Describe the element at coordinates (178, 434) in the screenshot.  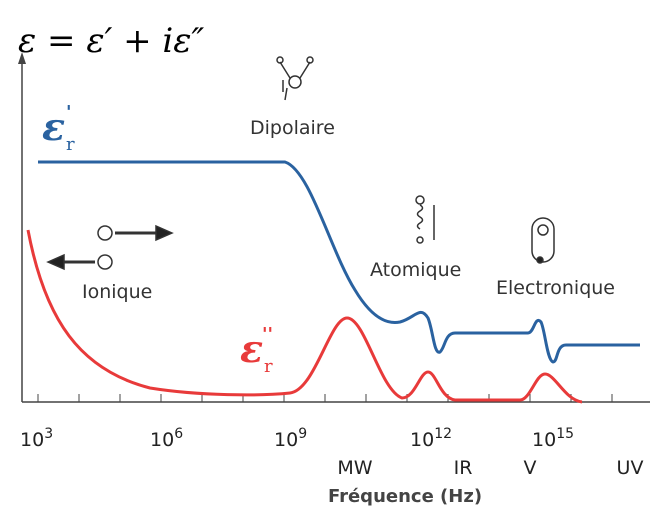
I see `tick-exponent: 6` at that location.